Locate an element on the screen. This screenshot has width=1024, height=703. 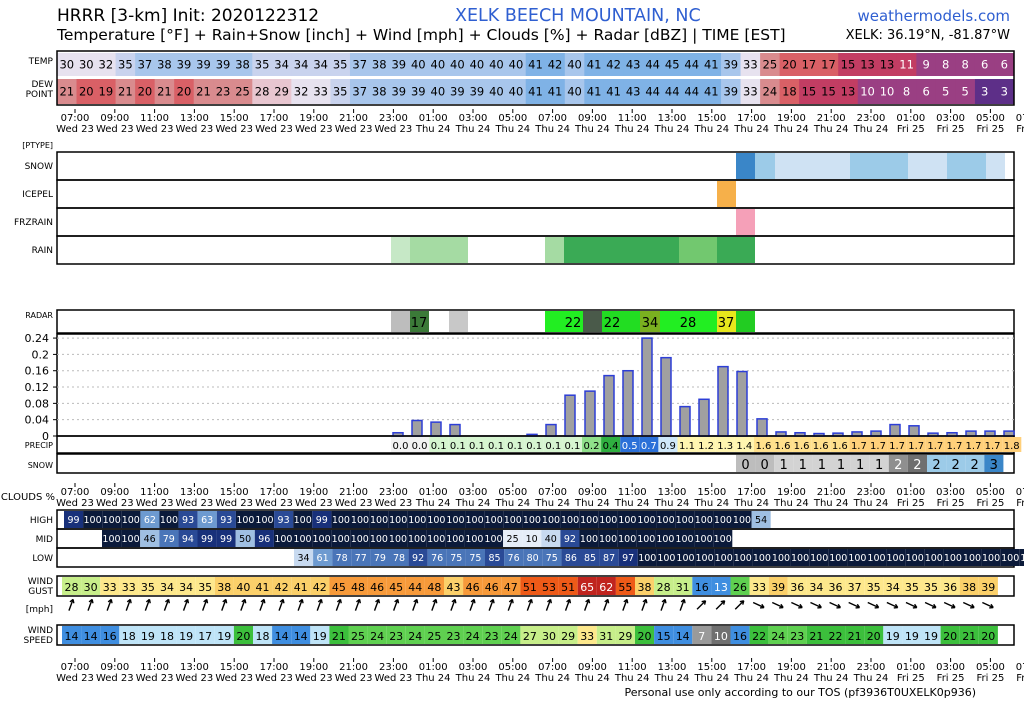
dewpoint-value: 41 is located at coordinates (555, 92).